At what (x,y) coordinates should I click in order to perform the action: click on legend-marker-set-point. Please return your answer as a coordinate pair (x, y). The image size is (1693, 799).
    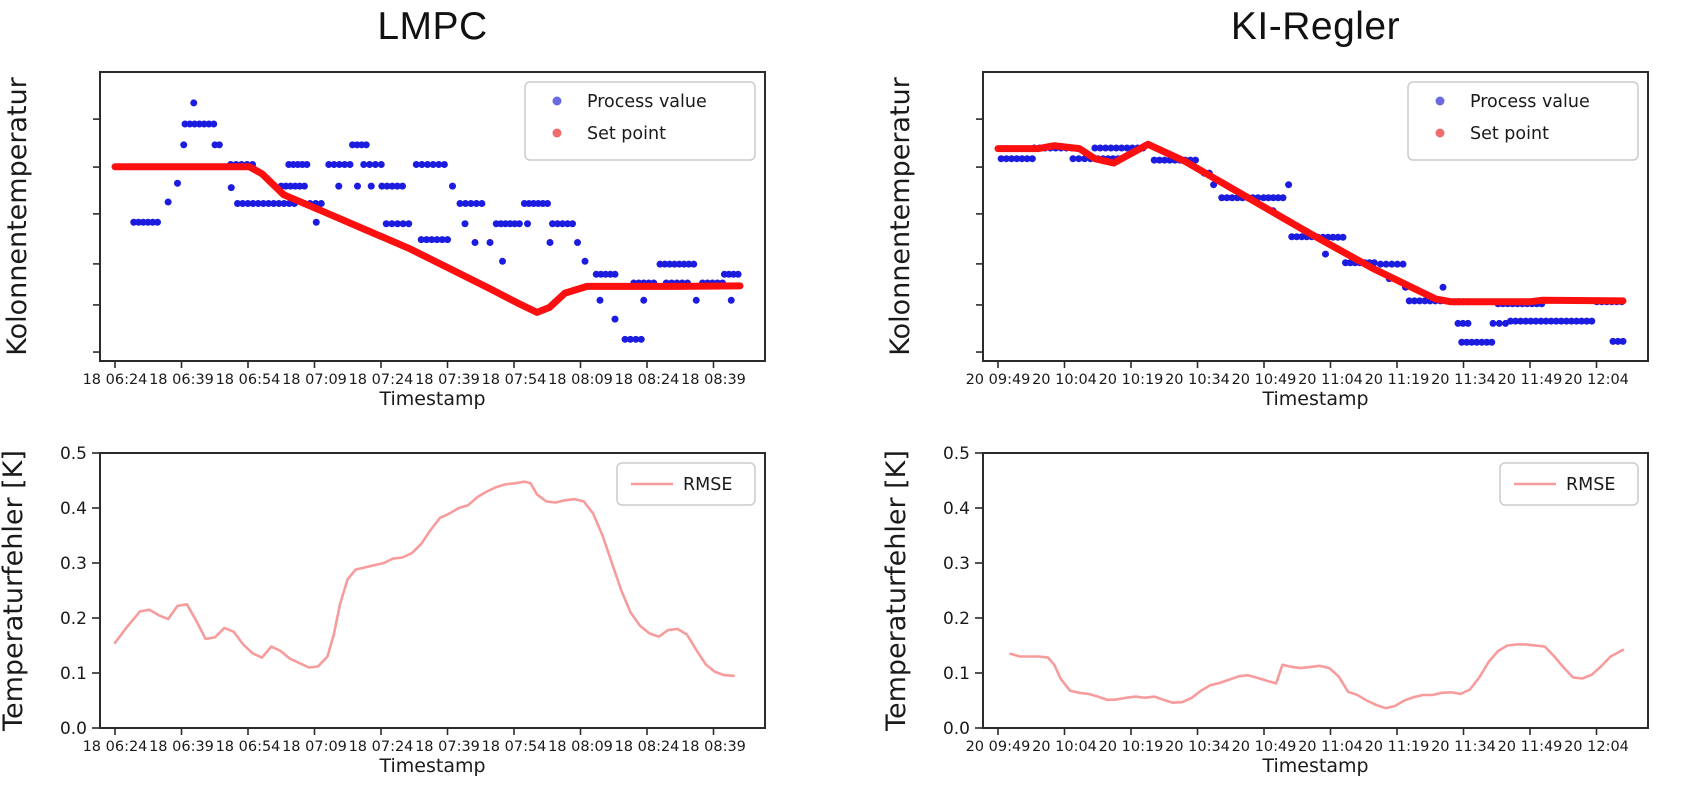
    Looking at the image, I should click on (557, 133).